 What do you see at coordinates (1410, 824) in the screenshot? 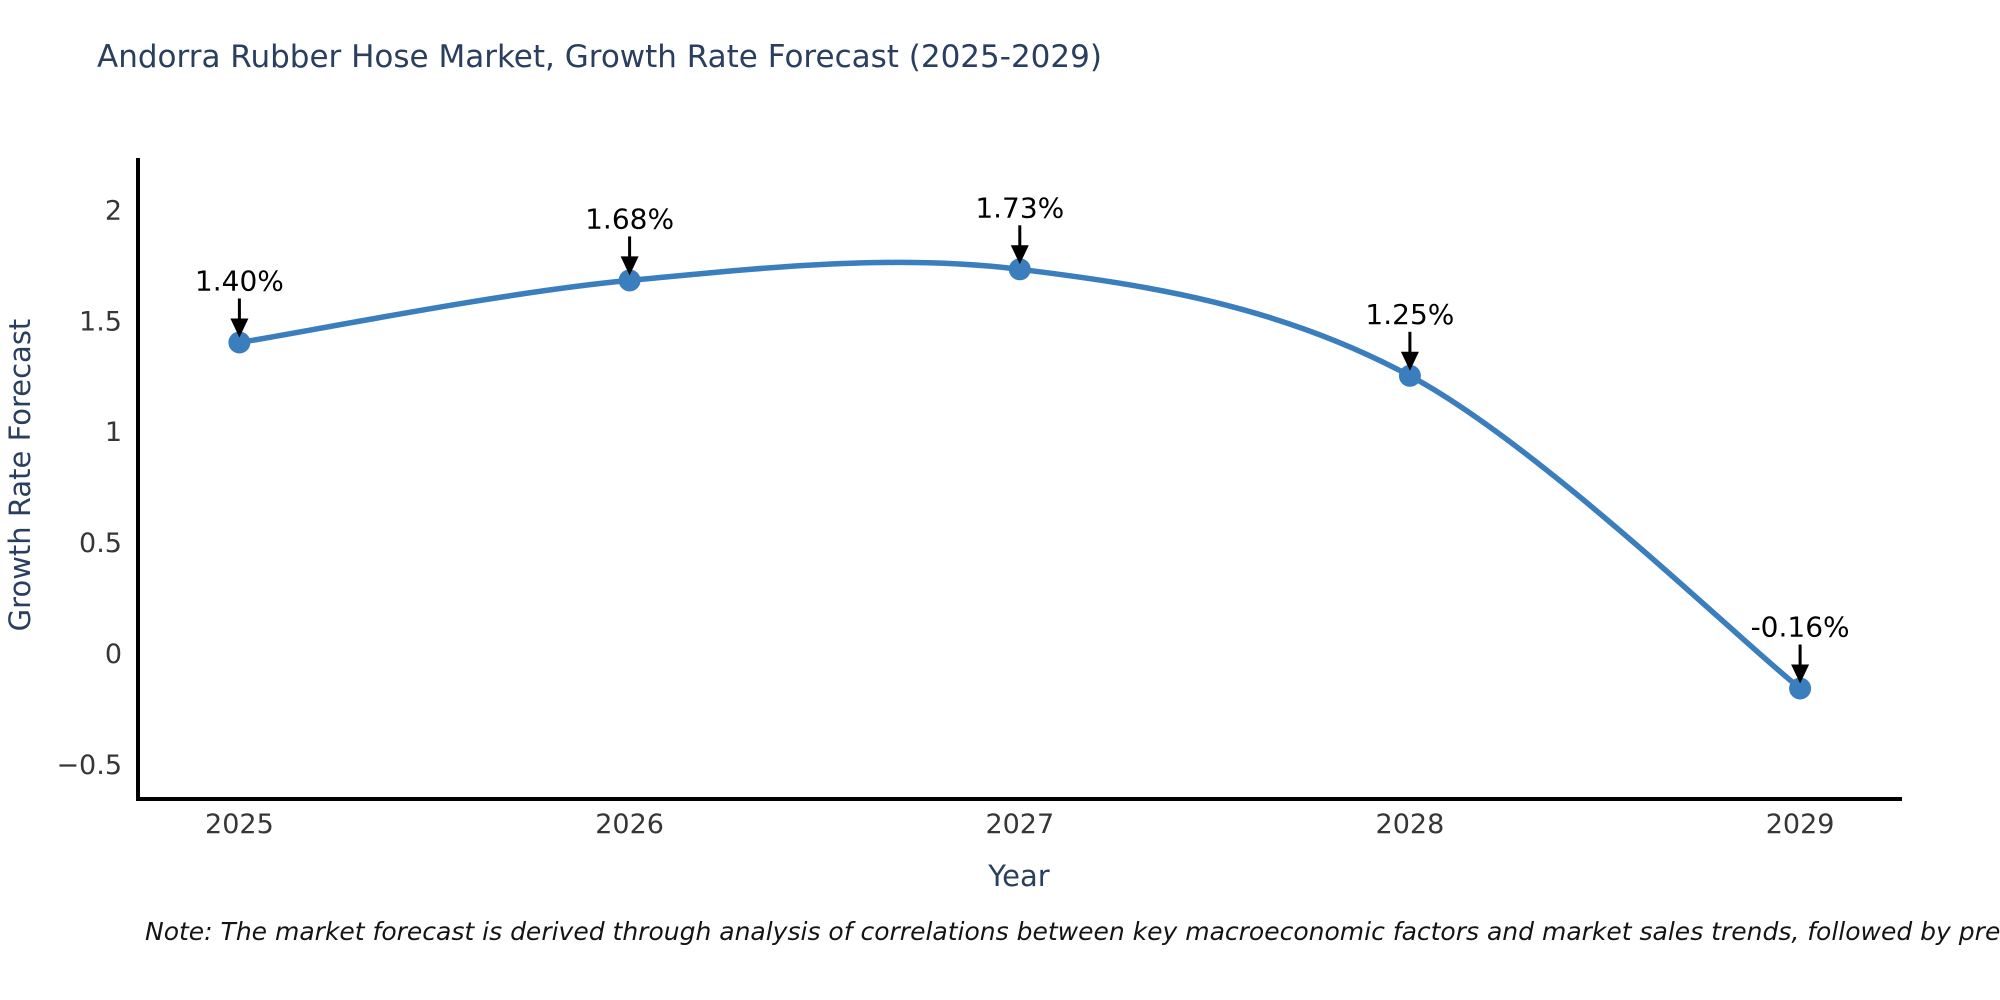
I see `x-tick-label: 2028` at bounding box center [1410, 824].